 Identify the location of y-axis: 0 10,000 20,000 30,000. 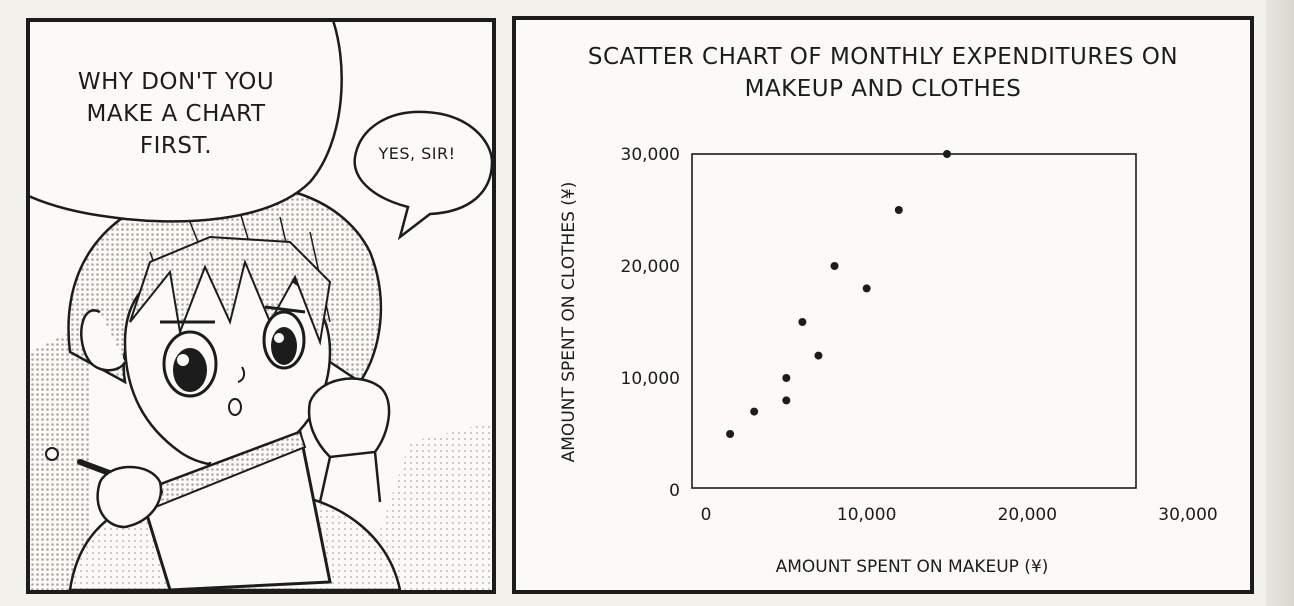
(650, 323).